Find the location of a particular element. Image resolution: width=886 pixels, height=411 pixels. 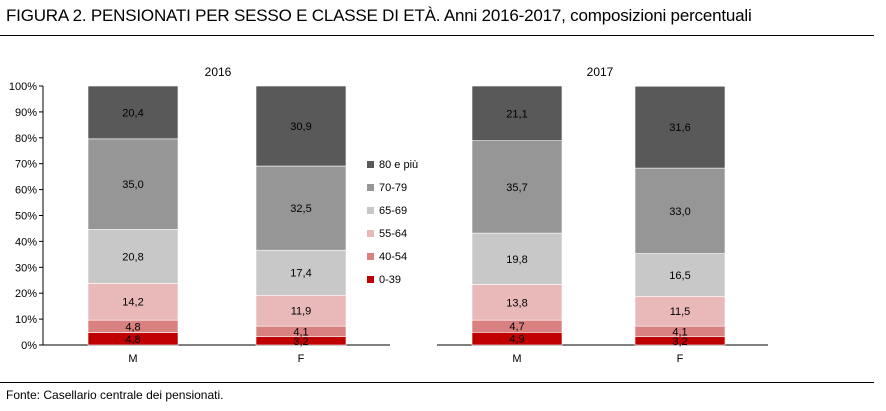

y-tick-label: 90% is located at coordinates (26, 113).